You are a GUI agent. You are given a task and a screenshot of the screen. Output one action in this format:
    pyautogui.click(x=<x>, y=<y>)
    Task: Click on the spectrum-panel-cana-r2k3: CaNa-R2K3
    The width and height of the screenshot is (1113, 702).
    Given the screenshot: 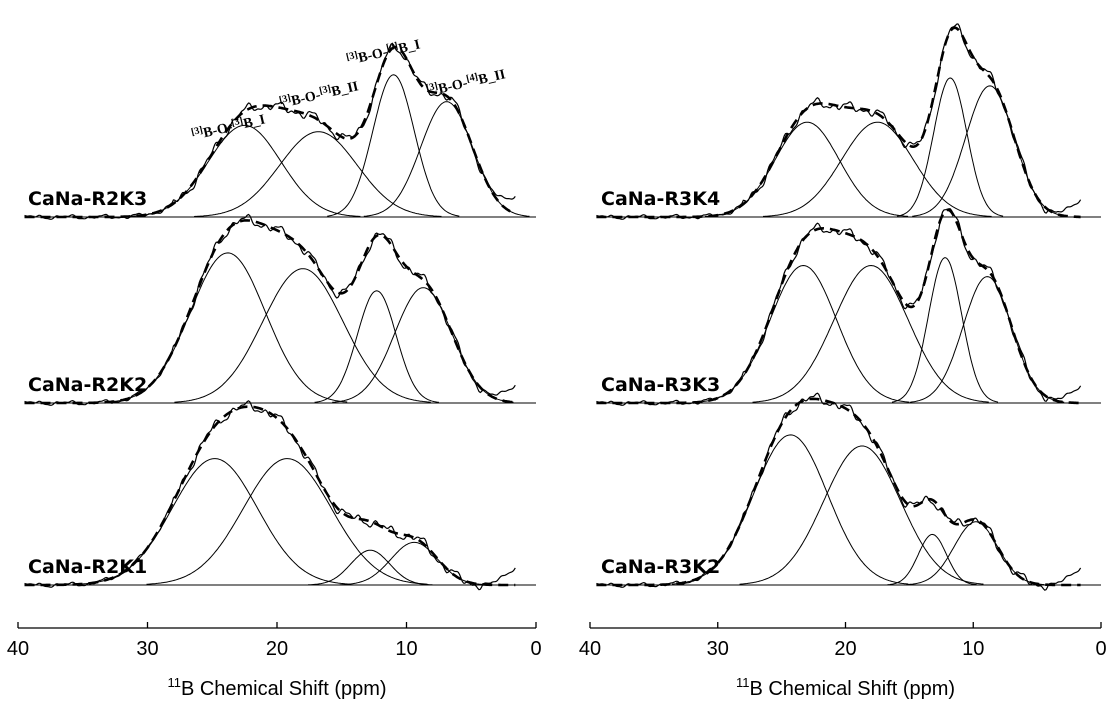 What is the action you would take?
    pyautogui.click(x=280, y=131)
    